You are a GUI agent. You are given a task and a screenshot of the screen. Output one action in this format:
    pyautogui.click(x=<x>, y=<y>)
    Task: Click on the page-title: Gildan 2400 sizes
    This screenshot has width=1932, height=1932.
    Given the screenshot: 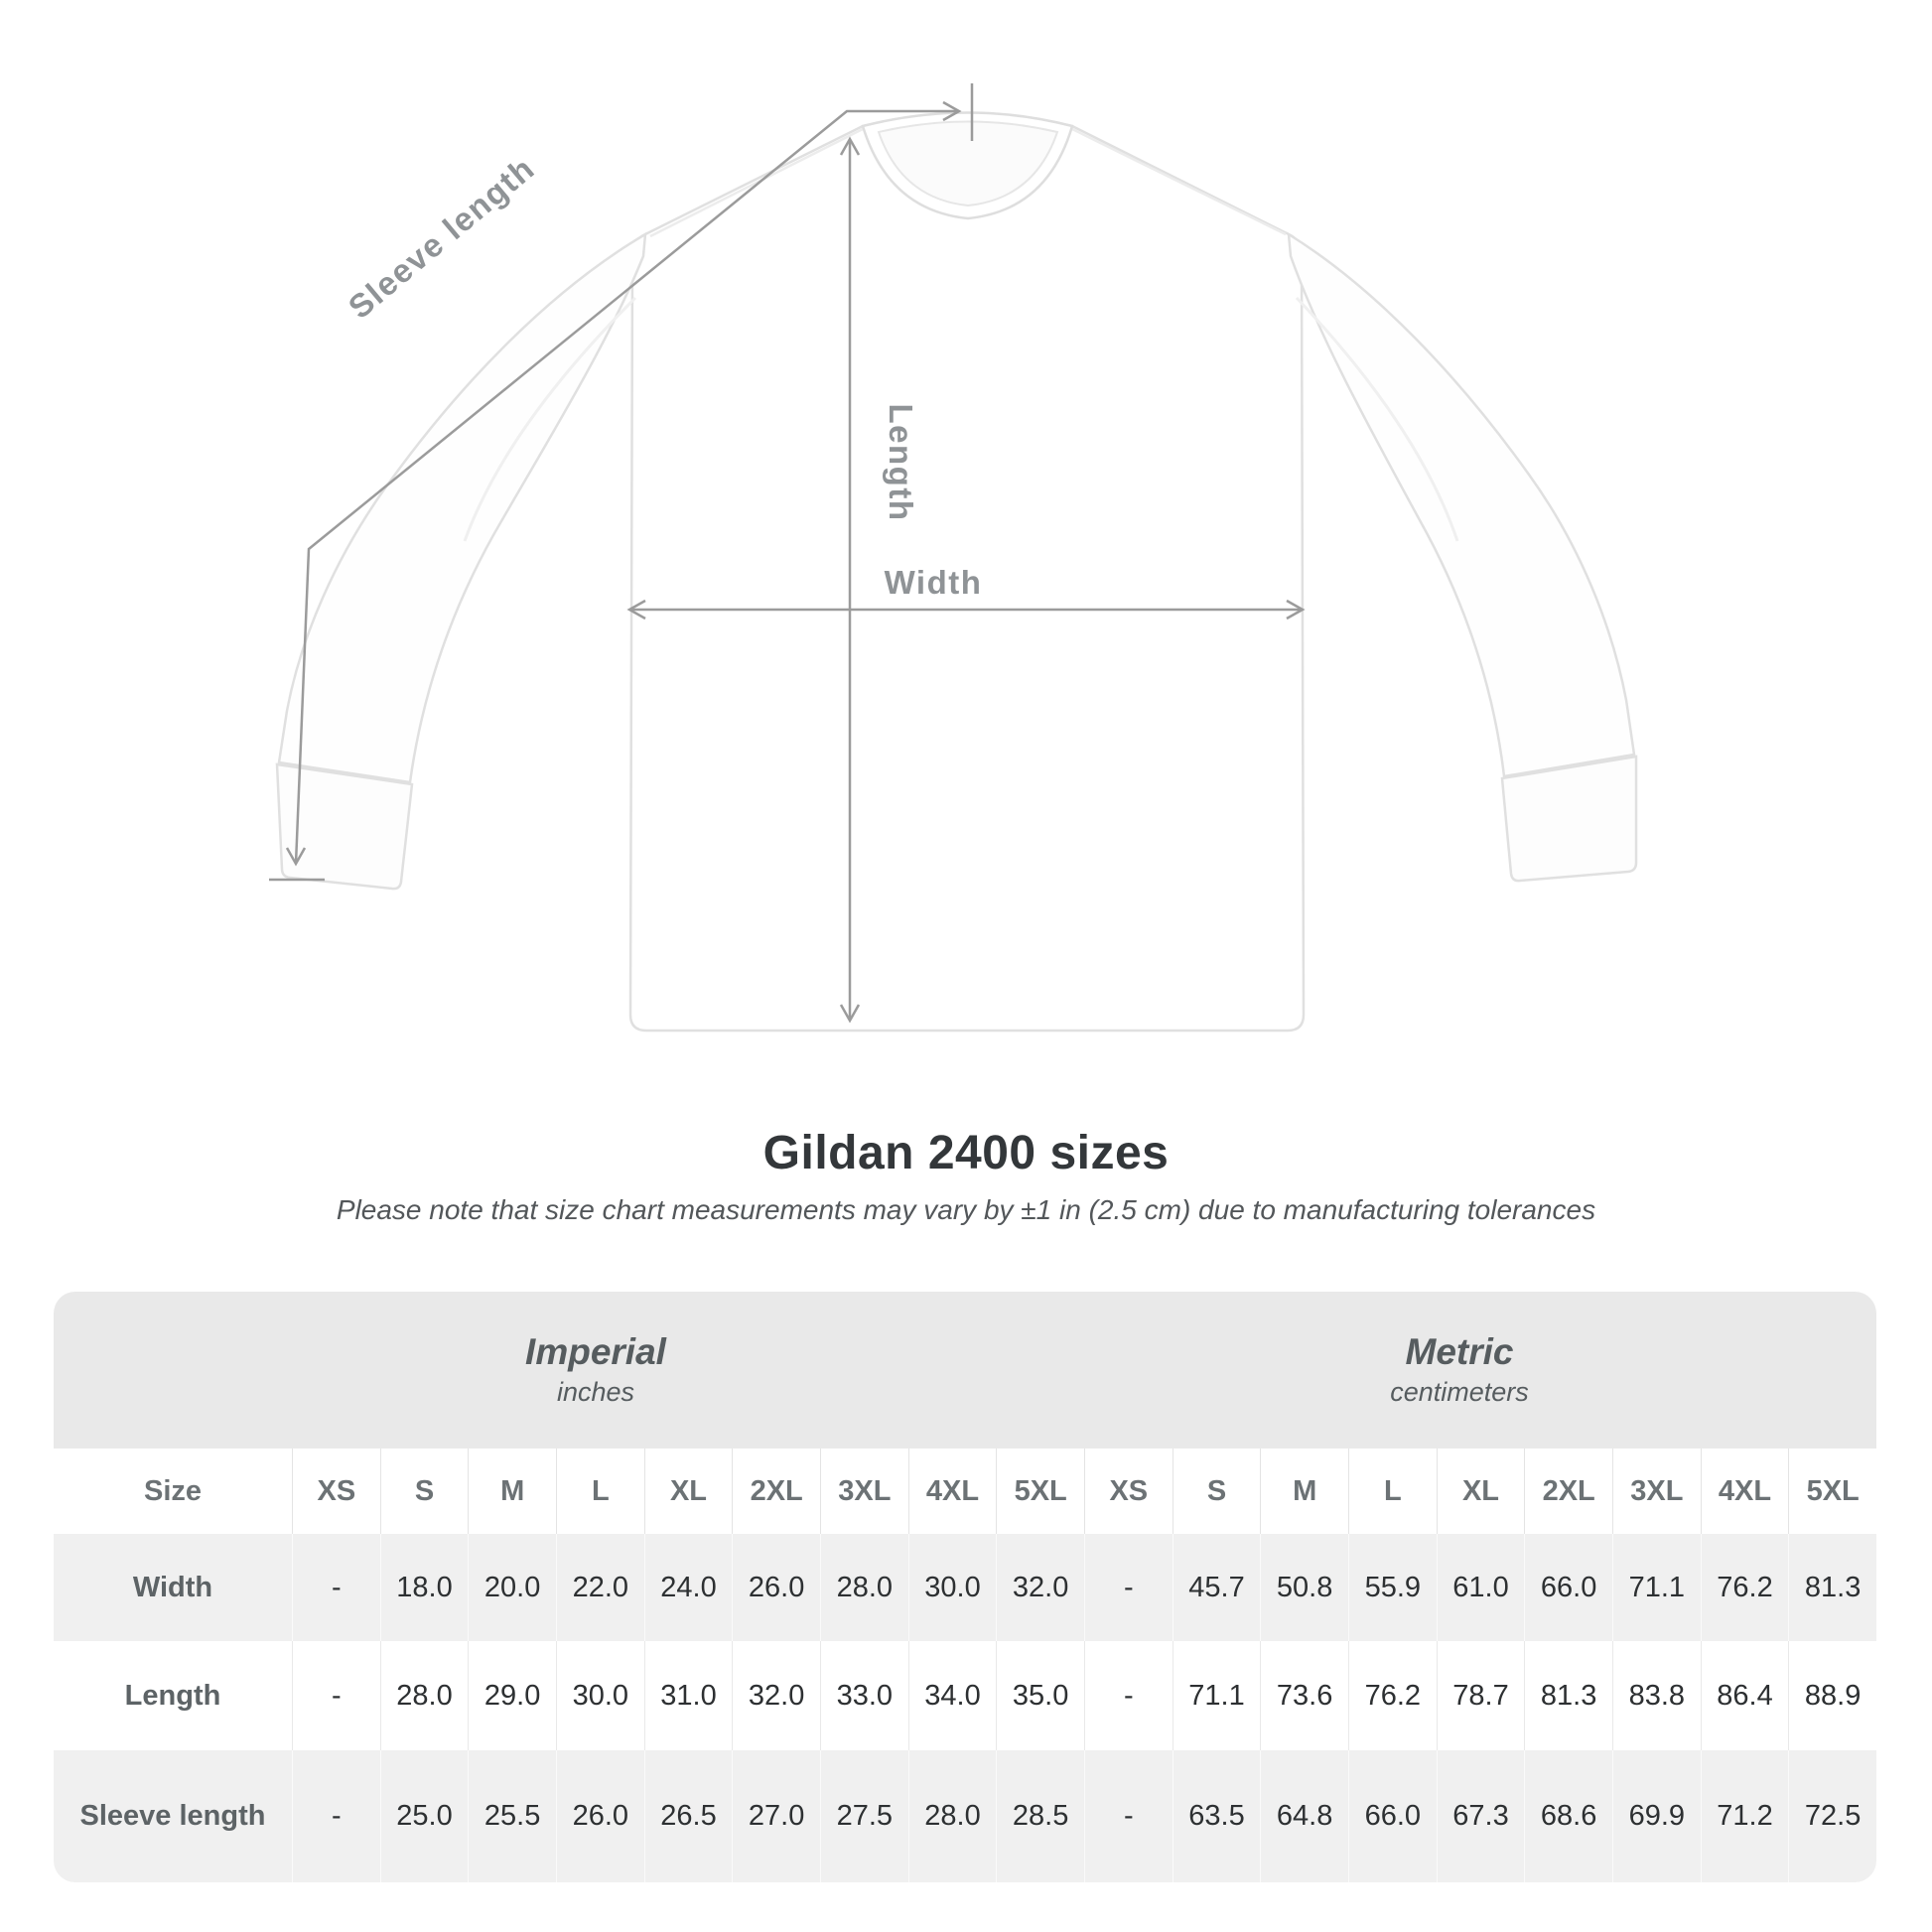 What is the action you would take?
    pyautogui.click(x=966, y=1153)
    